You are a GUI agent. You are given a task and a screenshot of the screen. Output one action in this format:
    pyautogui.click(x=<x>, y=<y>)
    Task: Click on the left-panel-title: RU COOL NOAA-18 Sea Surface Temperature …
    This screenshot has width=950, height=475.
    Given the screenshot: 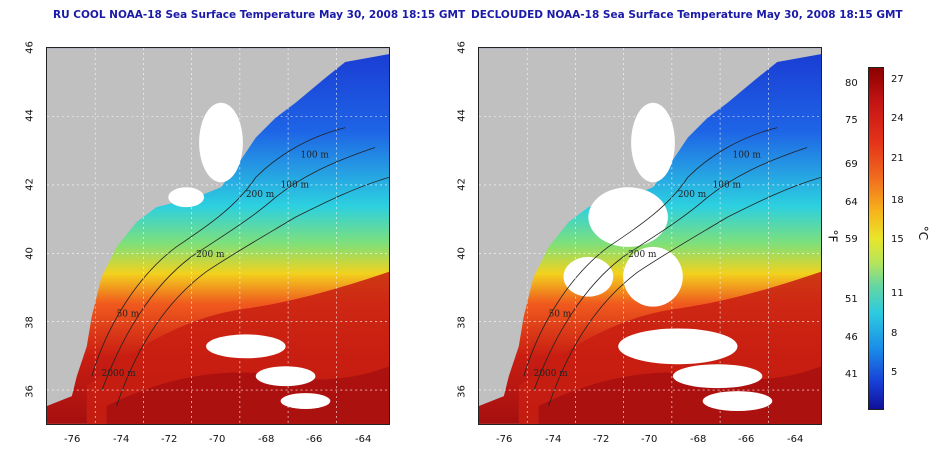 What is the action you would take?
    pyautogui.click(x=259, y=15)
    